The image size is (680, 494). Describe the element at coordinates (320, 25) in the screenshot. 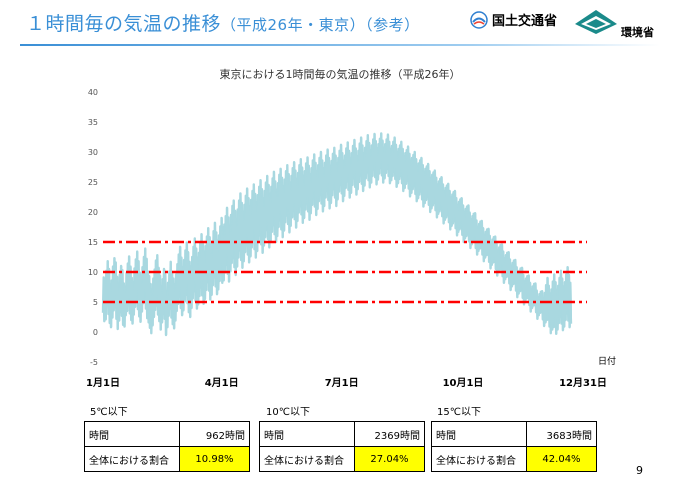

I see `slide-title-sub: （平成26年・東京）（参考）` at that location.